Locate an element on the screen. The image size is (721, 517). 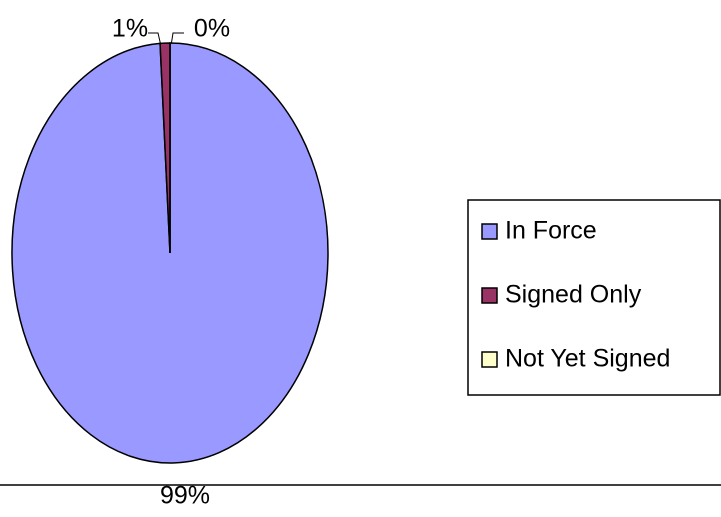
legend-box is located at coordinates (594, 297).